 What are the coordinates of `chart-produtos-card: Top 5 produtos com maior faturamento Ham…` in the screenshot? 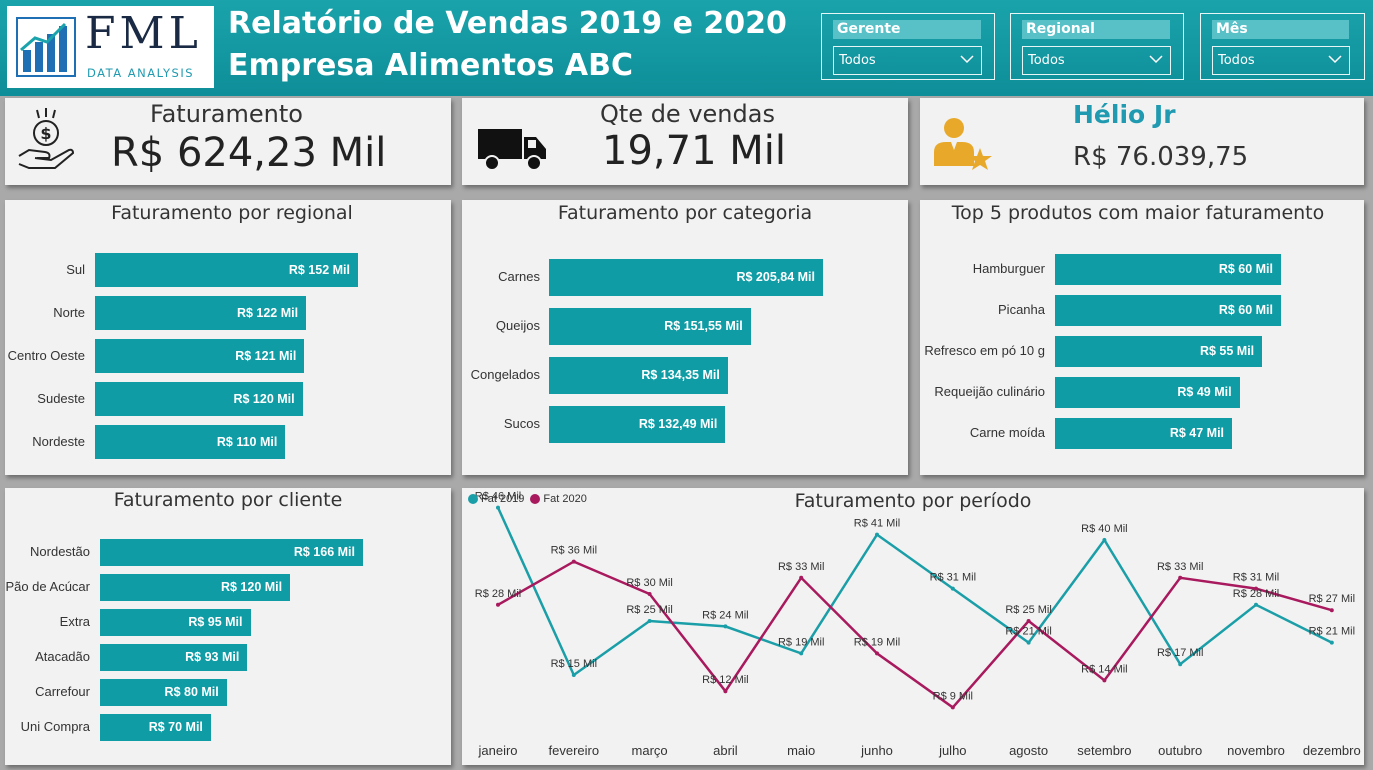 It's located at (1142, 337).